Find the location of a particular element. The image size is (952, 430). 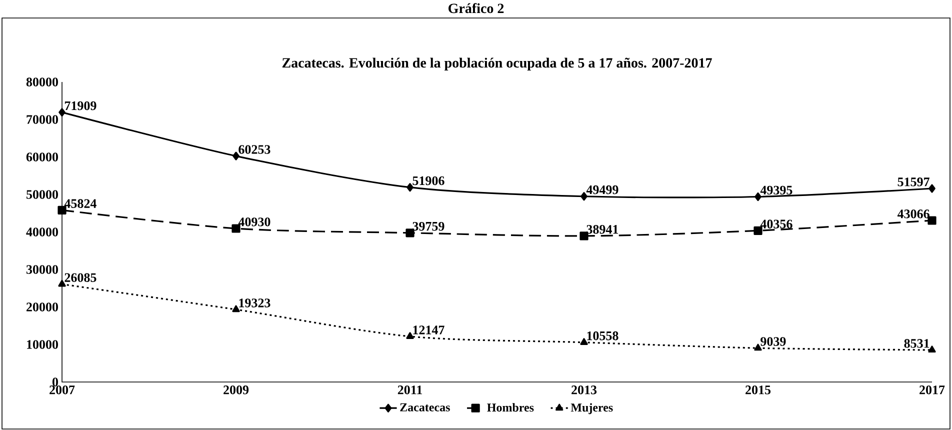

y-tick-label: 70000 is located at coordinates (42, 119).